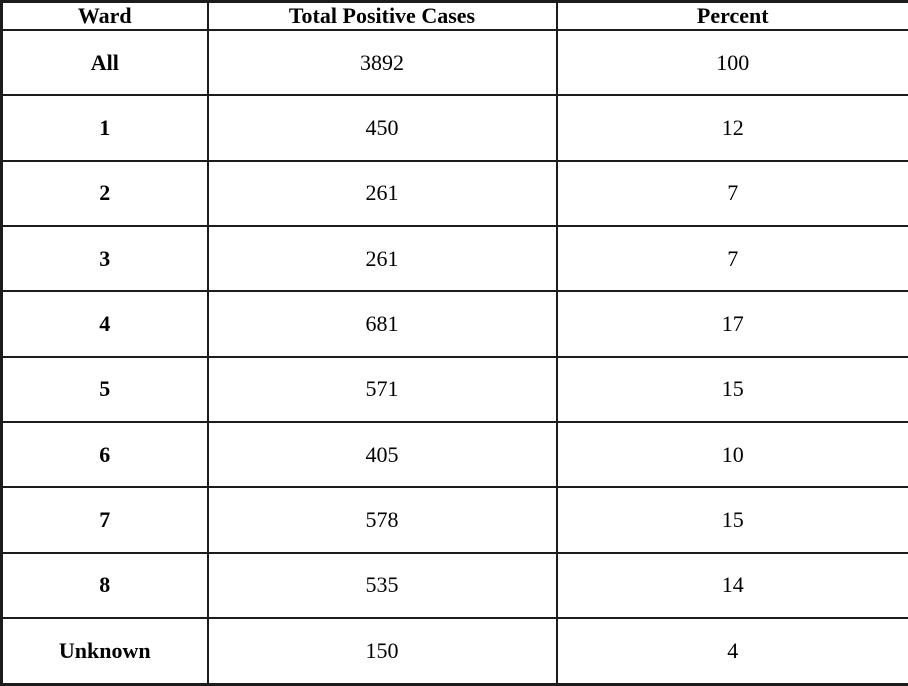 This screenshot has width=908, height=686. What do you see at coordinates (731, 62) in the screenshot?
I see `cell-percent: 100` at bounding box center [731, 62].